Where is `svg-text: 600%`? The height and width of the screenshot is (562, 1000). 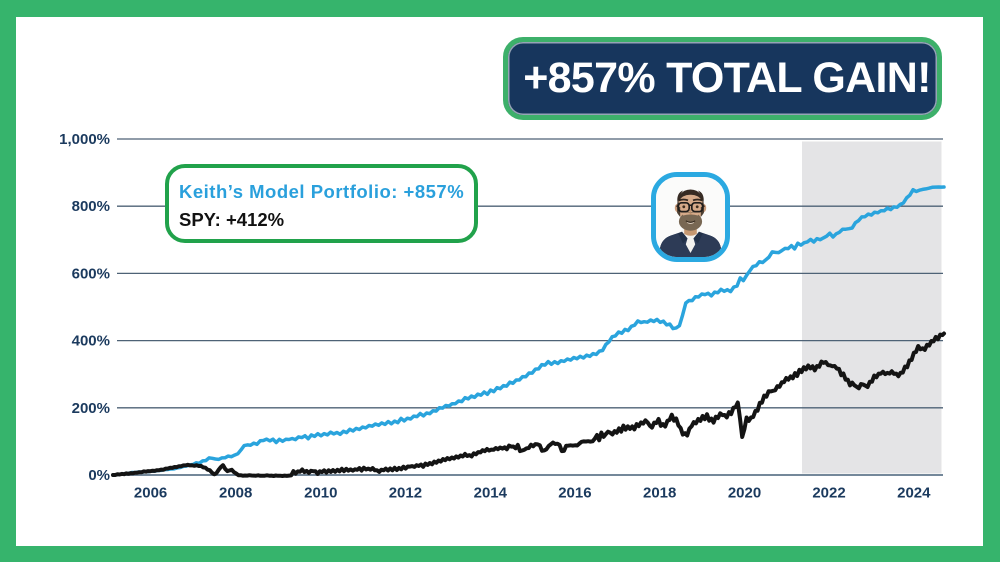 svg-text: 600% is located at coordinates (91, 273).